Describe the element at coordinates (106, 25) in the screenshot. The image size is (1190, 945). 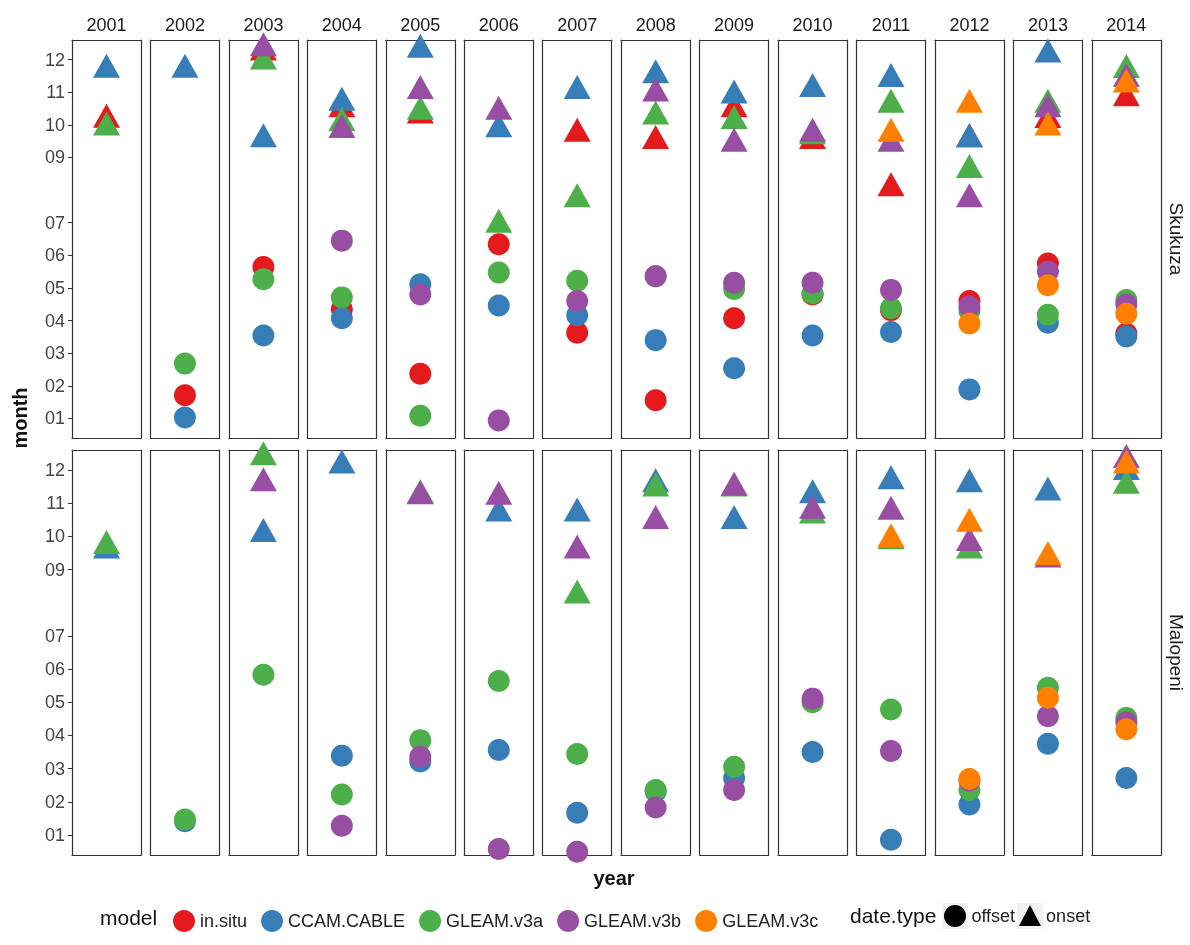
I see `x-tick-label: 2001` at that location.